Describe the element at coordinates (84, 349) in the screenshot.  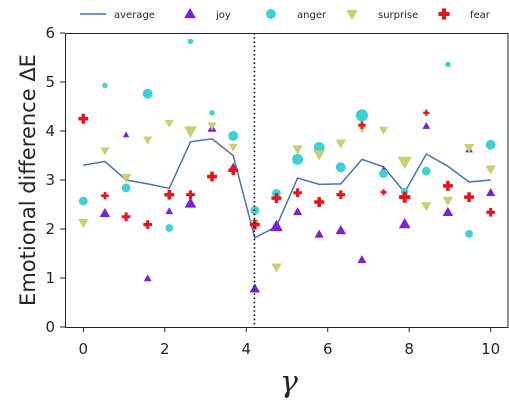
I see `x-tick-label: 0` at that location.